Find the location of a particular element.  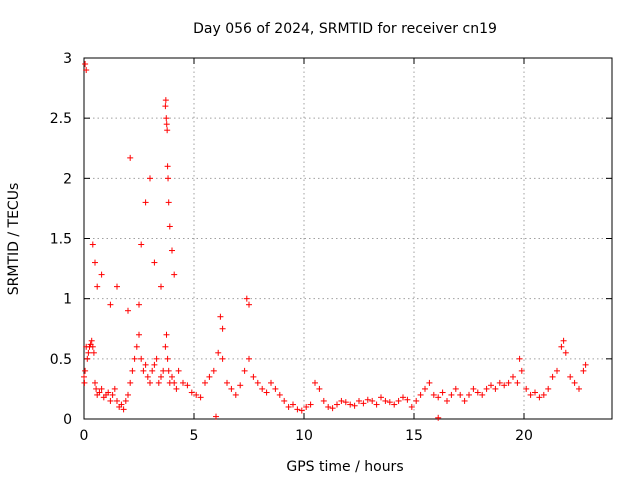

y-tick-label: 0 is located at coordinates (67, 420).